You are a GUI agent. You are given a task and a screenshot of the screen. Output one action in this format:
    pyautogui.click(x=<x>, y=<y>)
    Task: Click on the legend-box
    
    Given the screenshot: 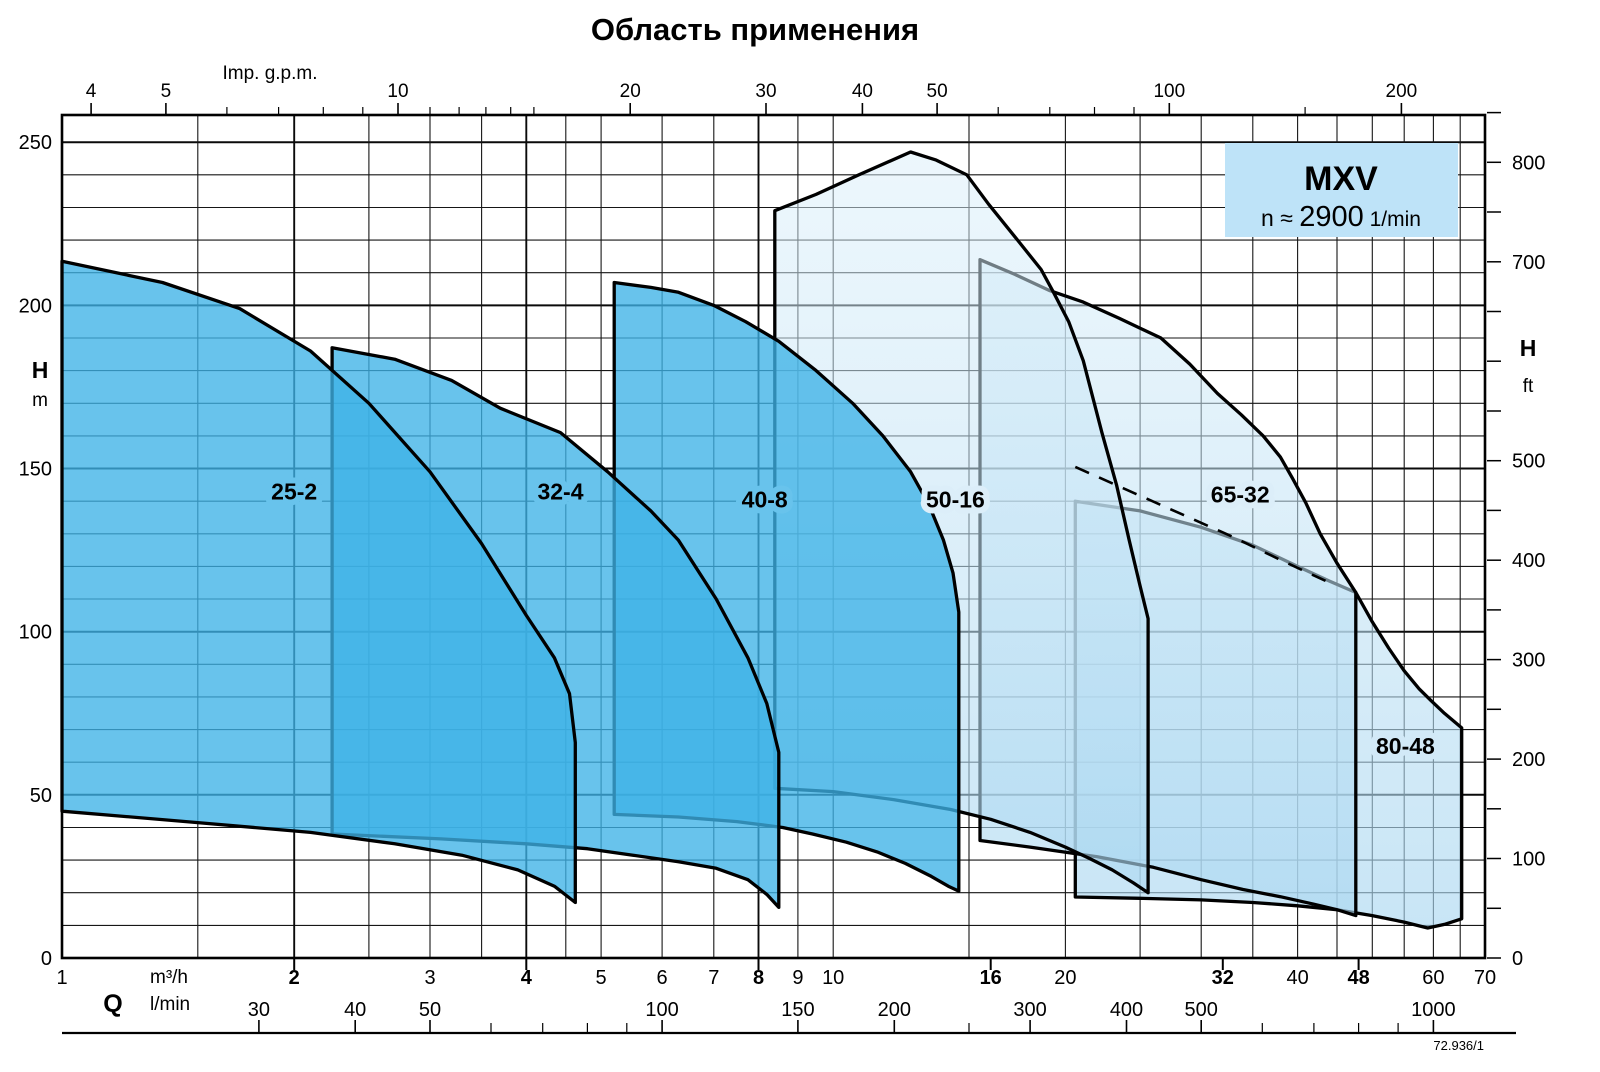 What is the action you would take?
    pyautogui.click(x=1341, y=190)
    